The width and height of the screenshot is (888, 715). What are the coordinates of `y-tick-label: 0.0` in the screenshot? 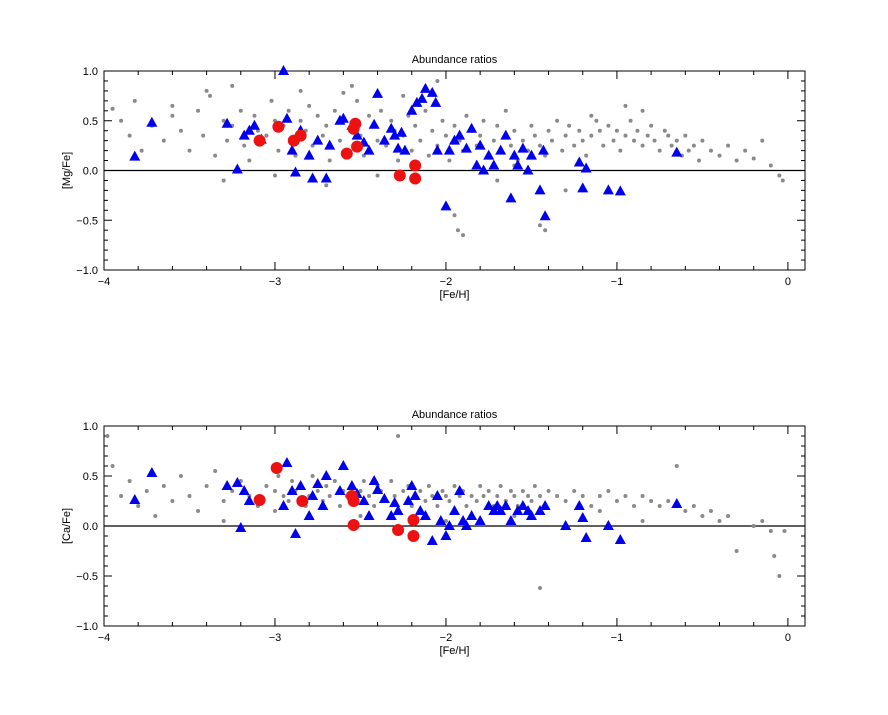 It's located at (90, 527).